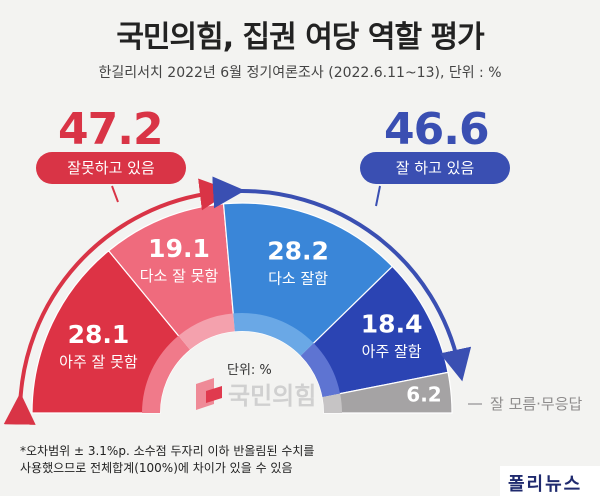  What do you see at coordinates (98, 362) in the screenshot?
I see `slice-category-0: 아주 잘 못함` at bounding box center [98, 362].